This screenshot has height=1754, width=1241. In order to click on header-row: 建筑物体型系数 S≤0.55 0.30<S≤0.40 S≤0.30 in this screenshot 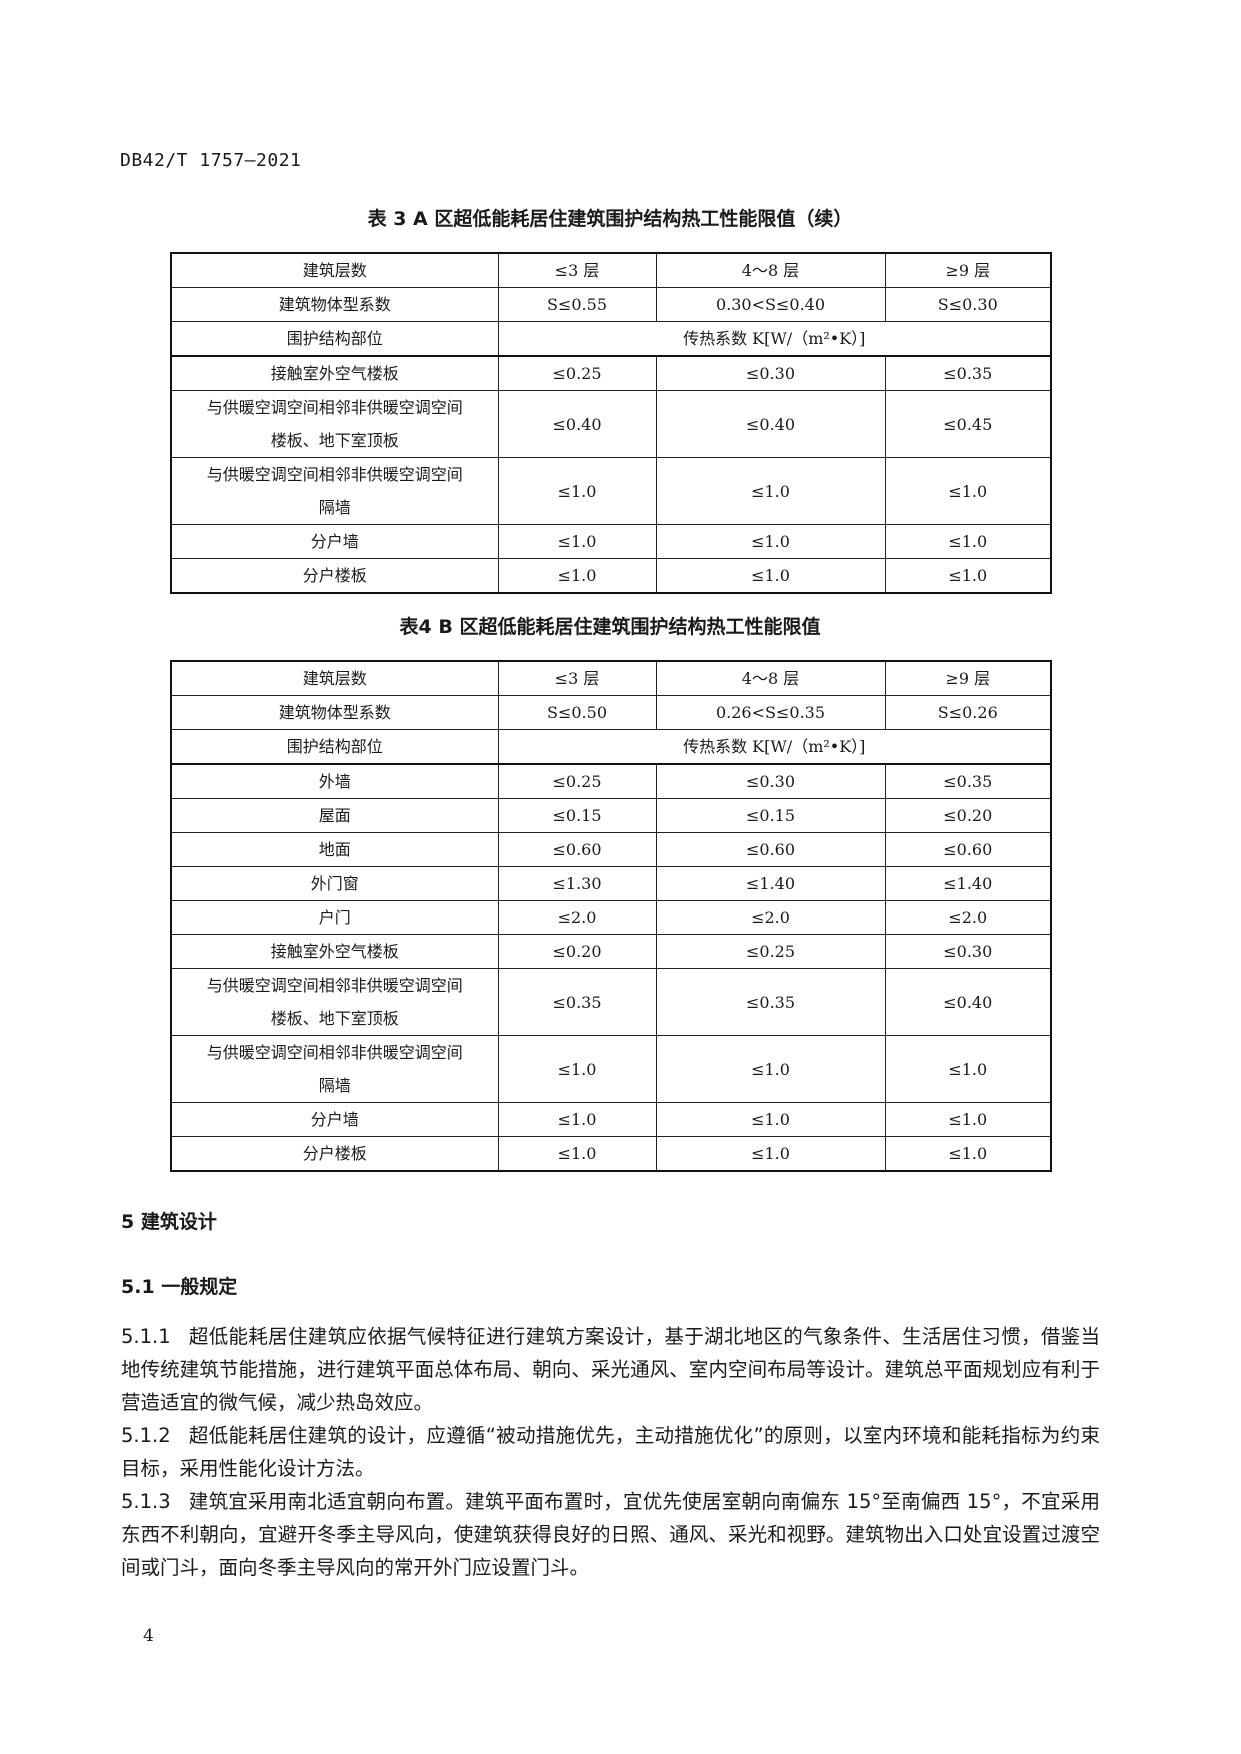, I will do `click(611, 304)`.